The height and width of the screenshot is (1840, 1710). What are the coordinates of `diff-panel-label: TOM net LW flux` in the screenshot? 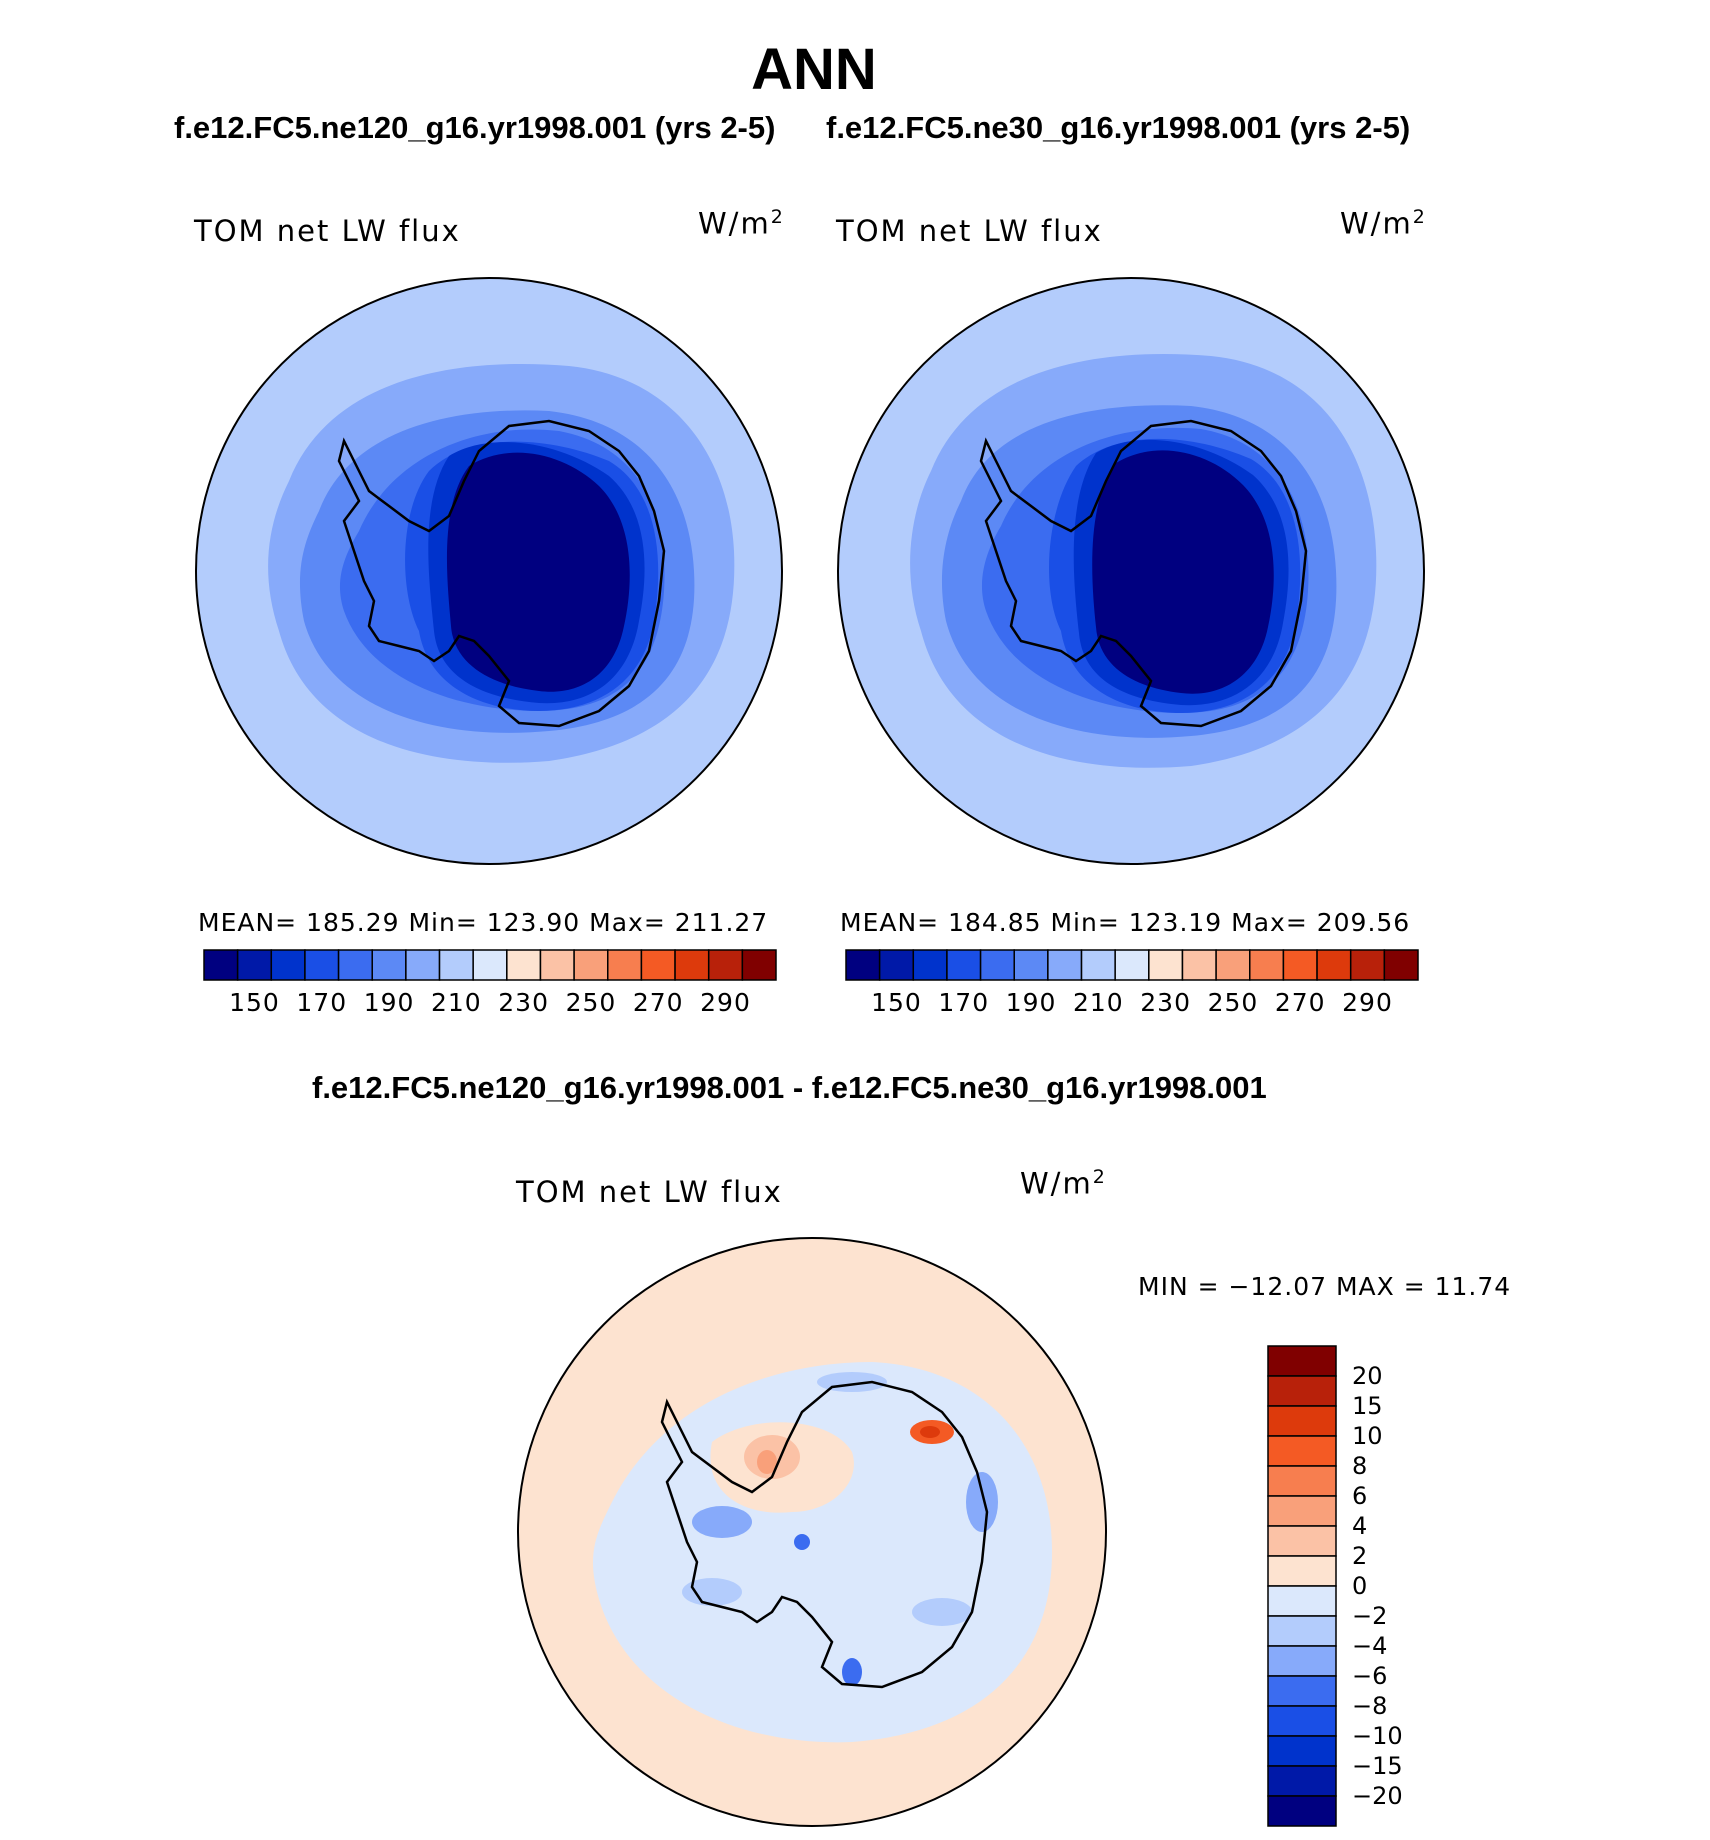 It's located at (649, 1192).